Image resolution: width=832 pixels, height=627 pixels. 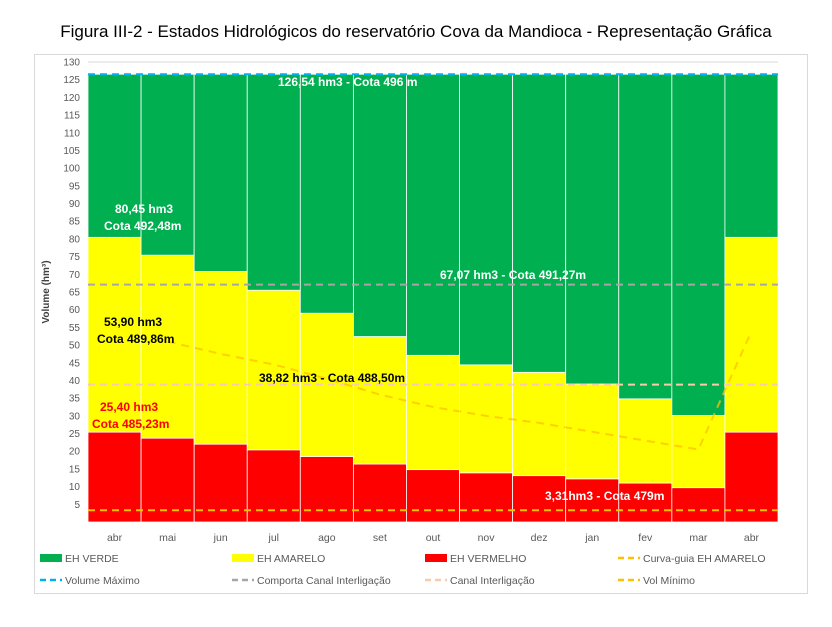 I want to click on x-tick-label: ago, so click(x=327, y=538).